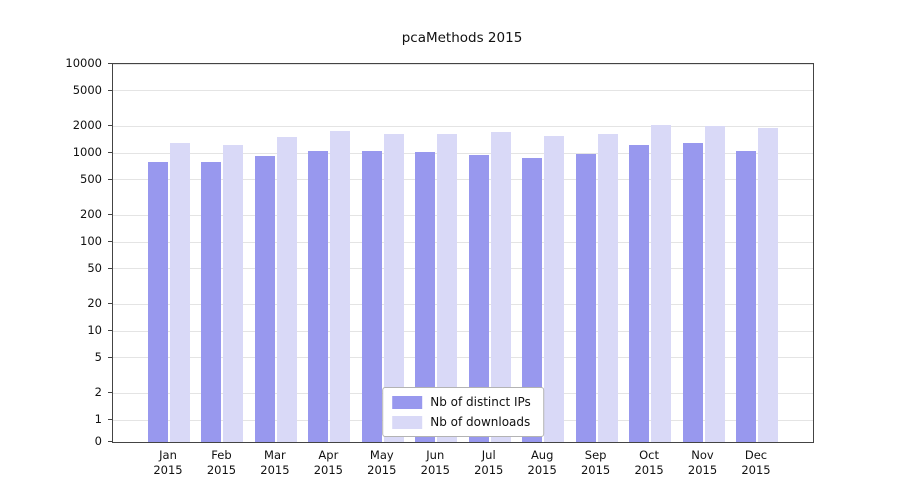 This screenshot has width=900, height=500. What do you see at coordinates (746, 296) in the screenshot?
I see `bar-distinct-ips-dec` at bounding box center [746, 296].